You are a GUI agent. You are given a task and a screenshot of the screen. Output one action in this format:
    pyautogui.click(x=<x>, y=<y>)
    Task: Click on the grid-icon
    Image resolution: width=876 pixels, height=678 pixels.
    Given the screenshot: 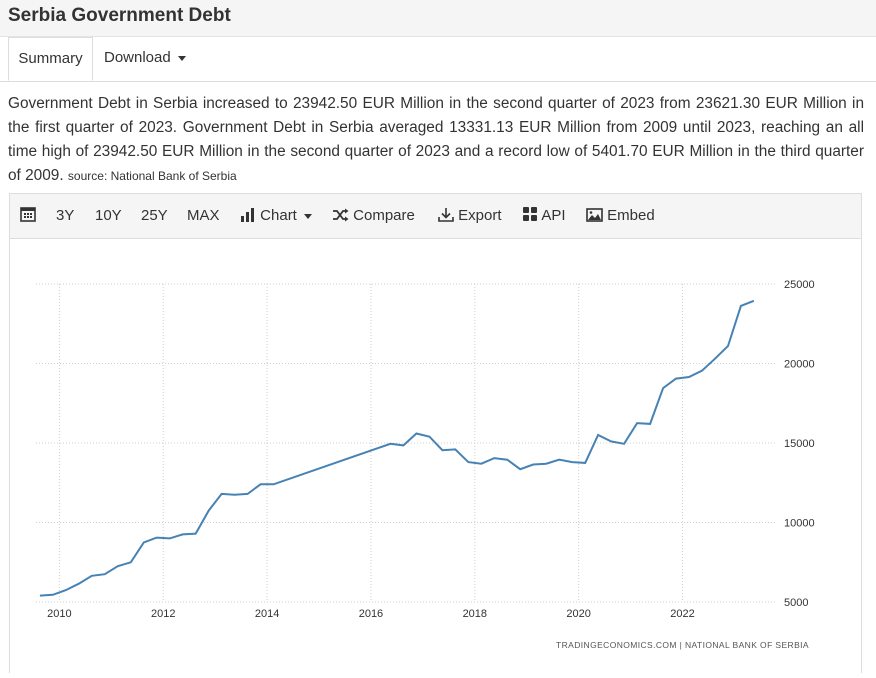 What is the action you would take?
    pyautogui.click(x=530, y=214)
    